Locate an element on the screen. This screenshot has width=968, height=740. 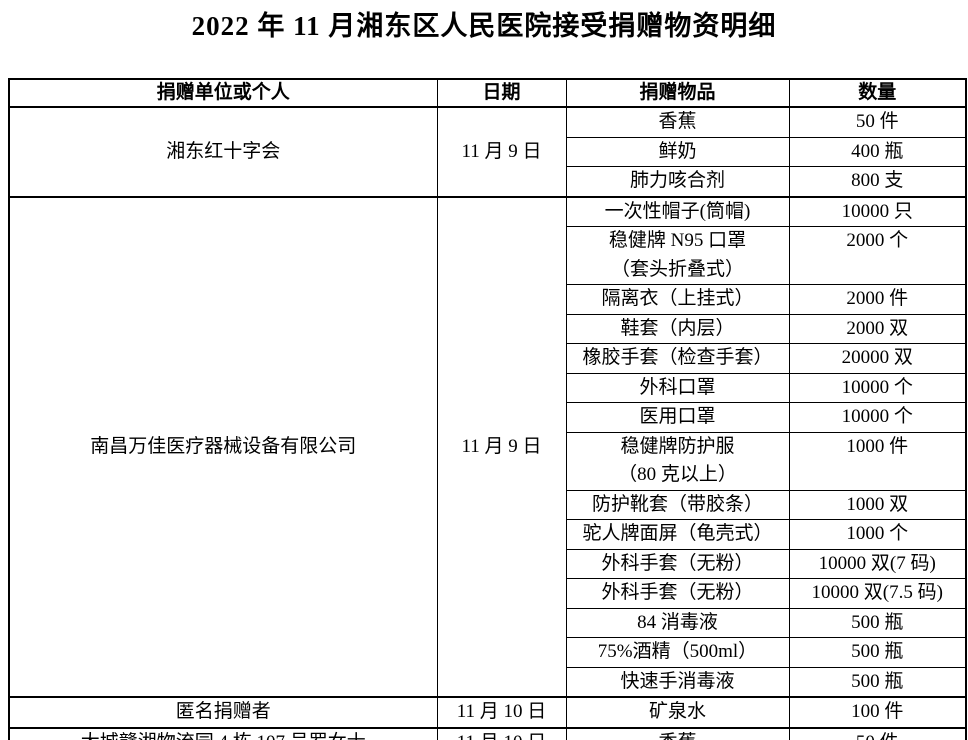
item-name-cell: 矿泉水 is located at coordinates (677, 712).